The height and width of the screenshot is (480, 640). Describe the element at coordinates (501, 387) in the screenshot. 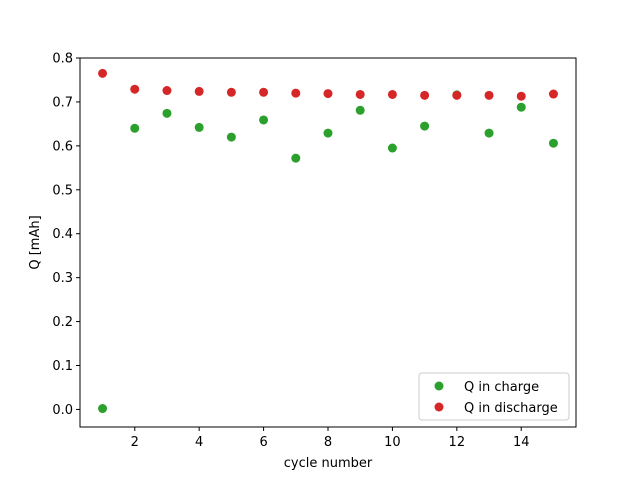

I see `legend-label-charge: Q in charge` at that location.